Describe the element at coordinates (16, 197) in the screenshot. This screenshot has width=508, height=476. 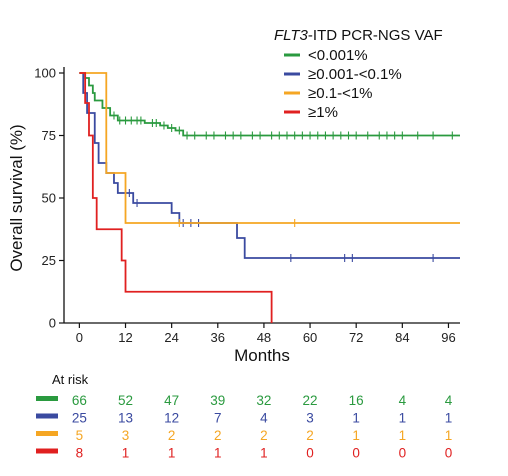
I see `y-axis-title: Overall survival (%)` at that location.